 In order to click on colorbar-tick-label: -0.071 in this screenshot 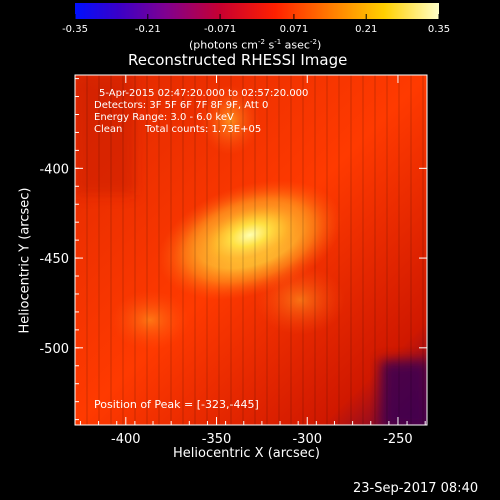, I will do `click(220, 29)`.